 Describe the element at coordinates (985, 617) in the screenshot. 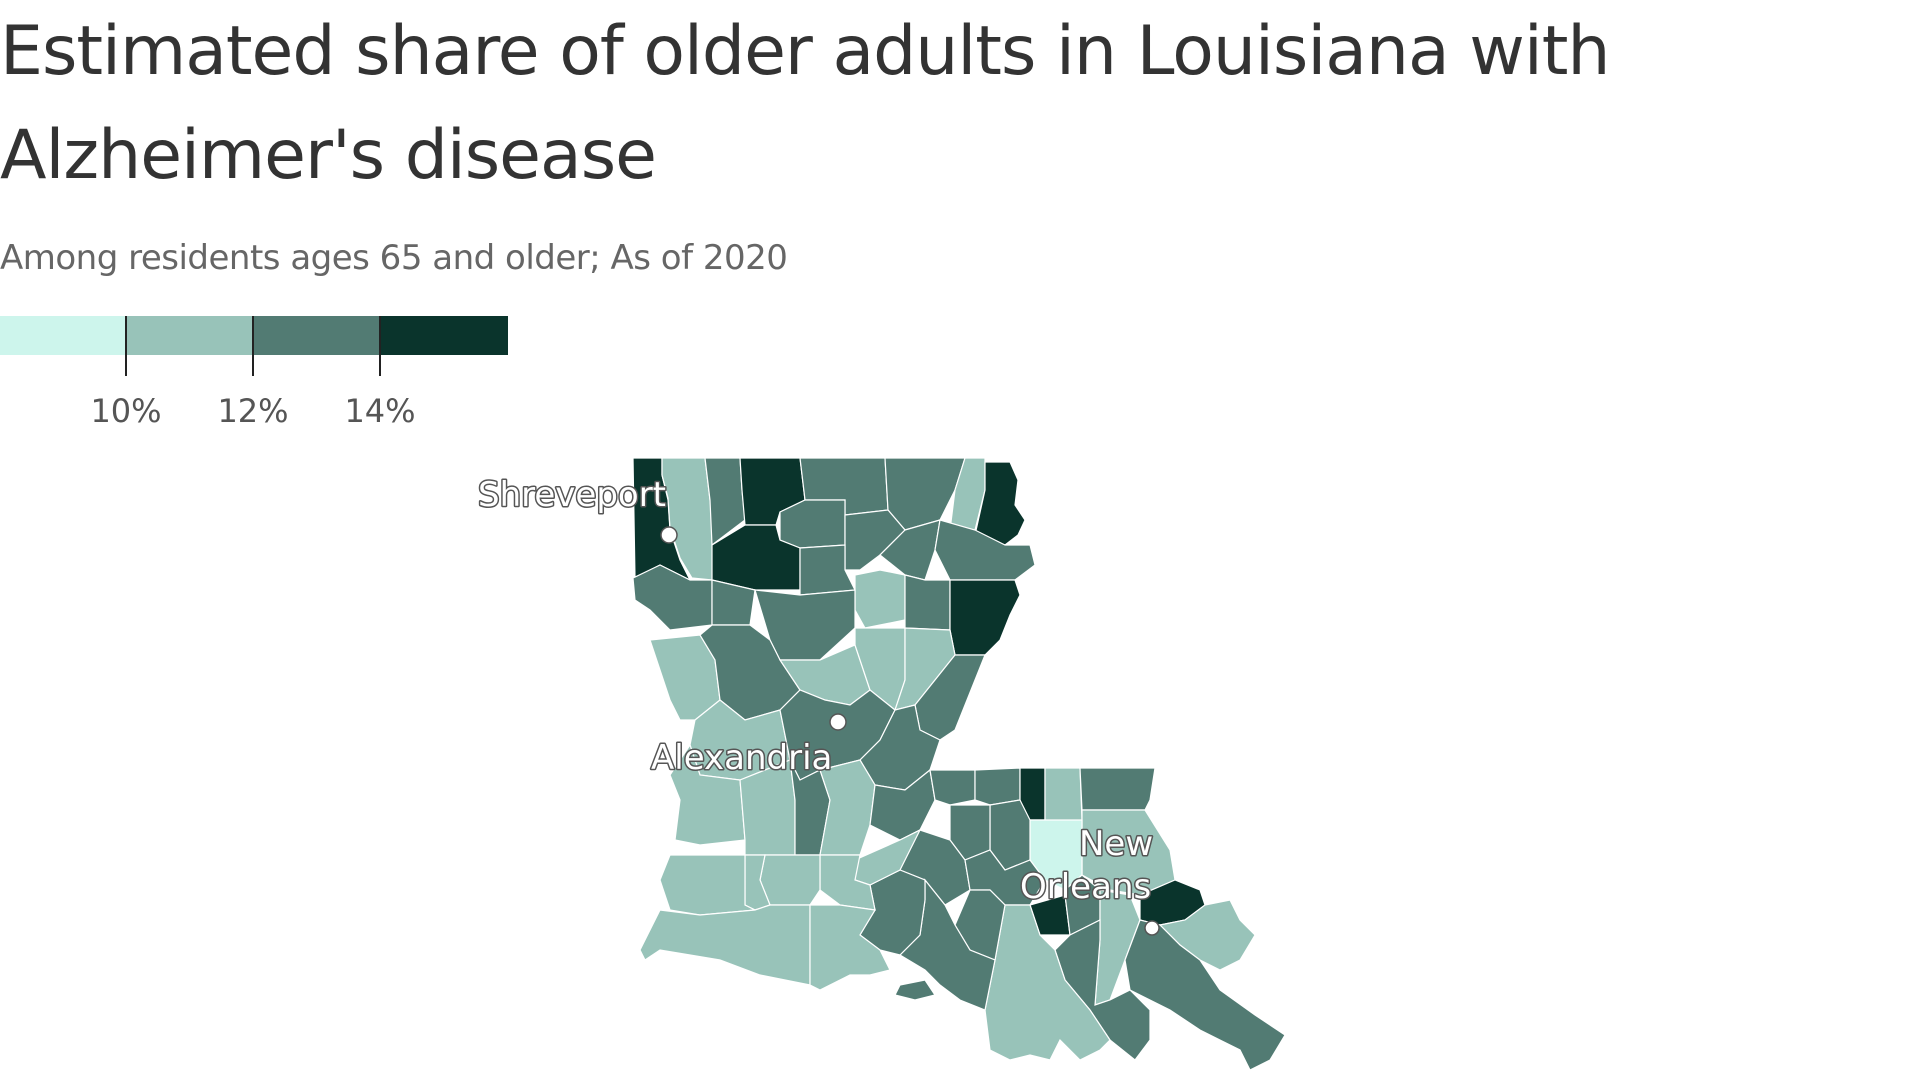

I see `parish-tensas` at that location.